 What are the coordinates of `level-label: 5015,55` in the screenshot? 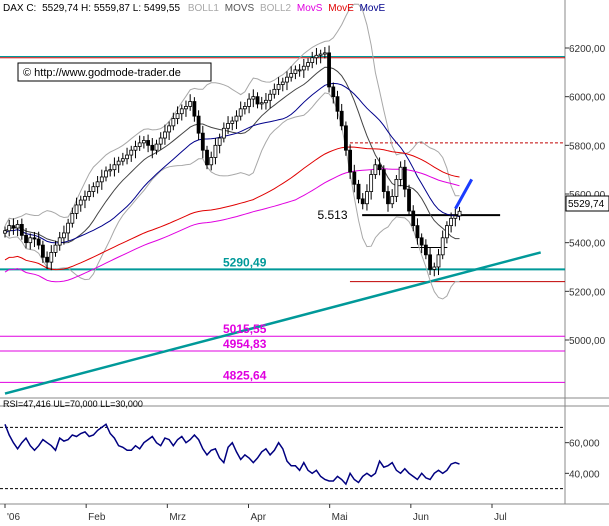 It's located at (245, 329).